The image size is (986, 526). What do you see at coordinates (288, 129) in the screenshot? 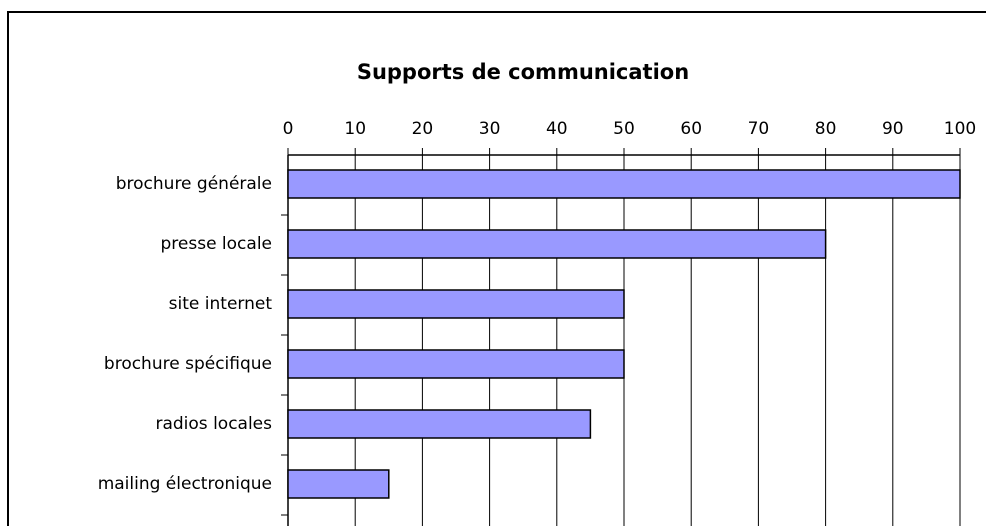
I see `x-tick-label: 0` at bounding box center [288, 129].